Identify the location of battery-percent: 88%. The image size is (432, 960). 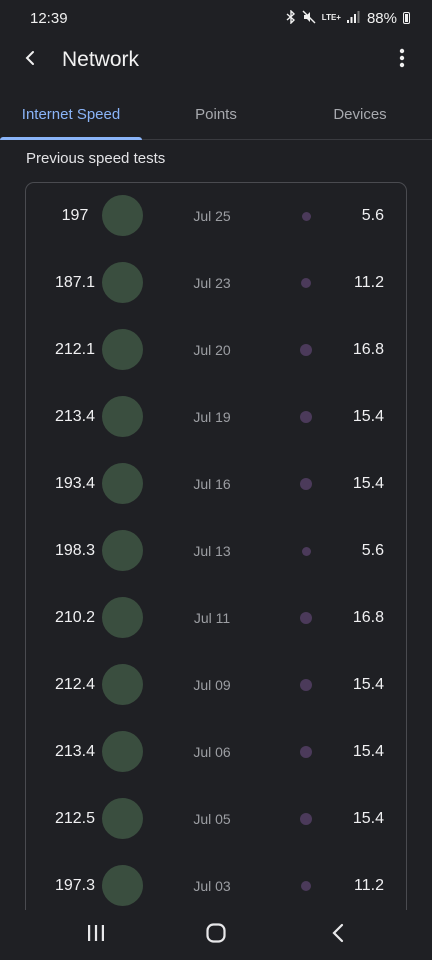
(381, 18).